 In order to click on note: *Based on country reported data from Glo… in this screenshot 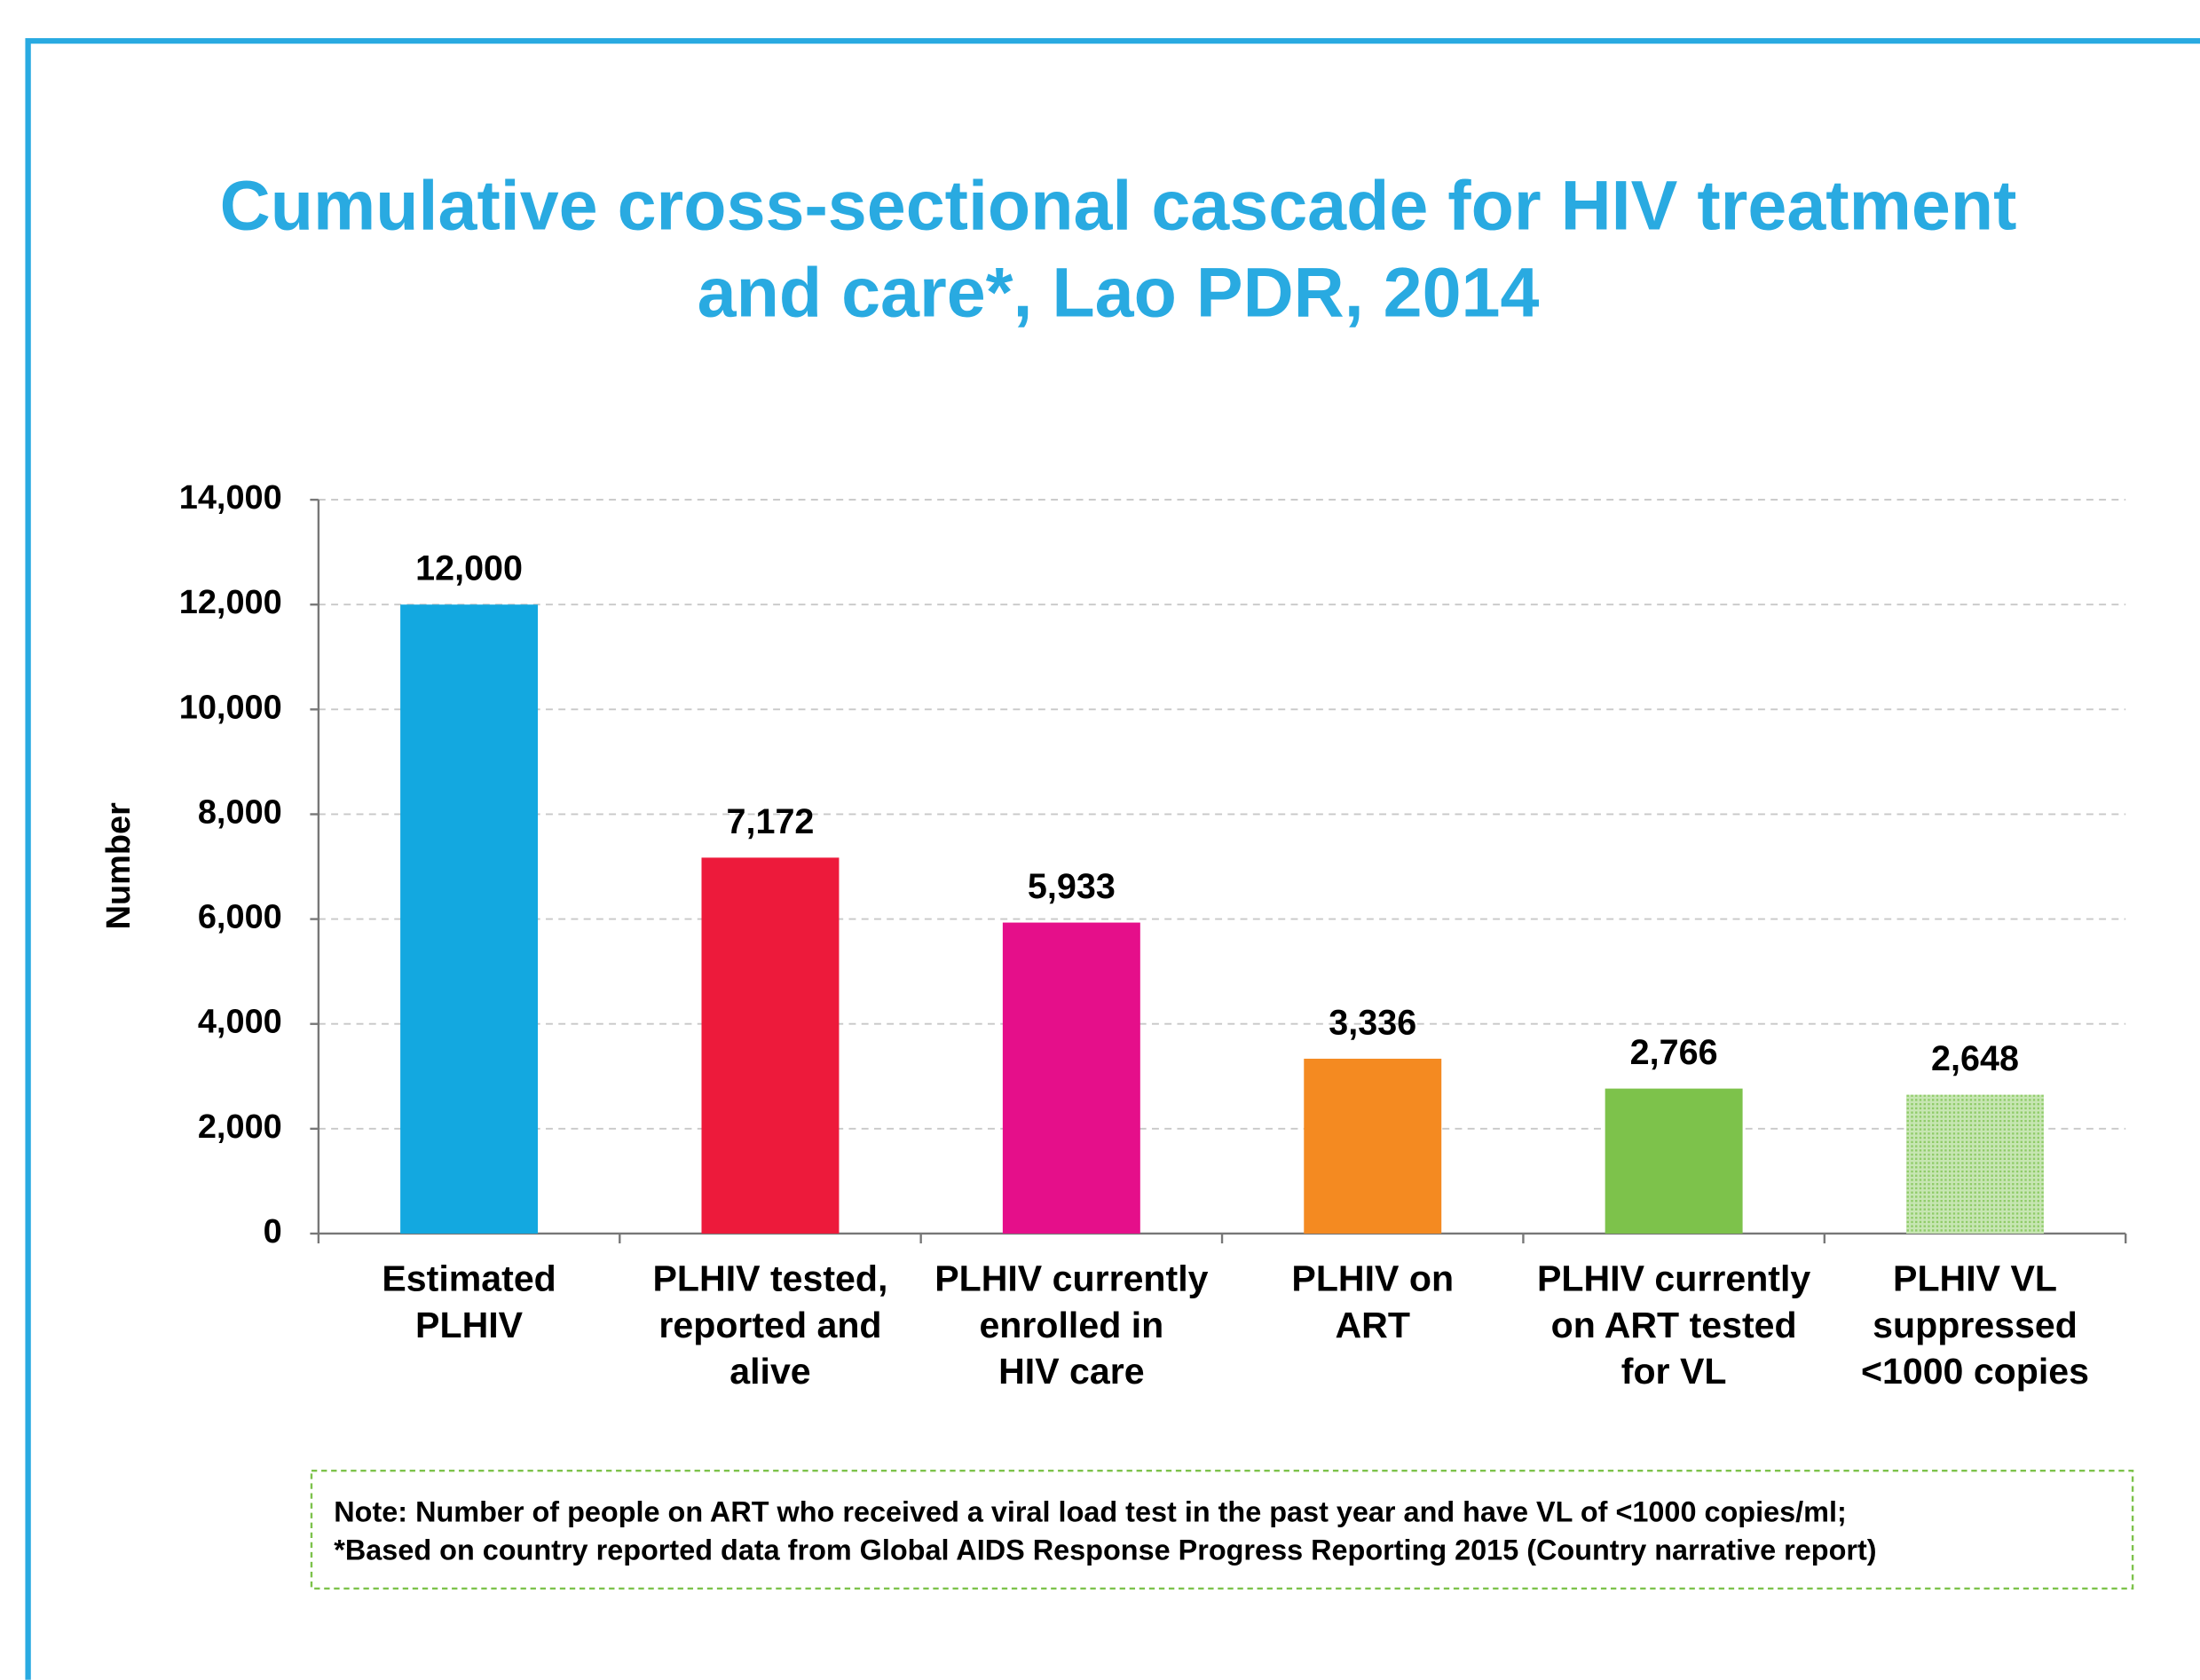, I will do `click(1105, 1550)`.